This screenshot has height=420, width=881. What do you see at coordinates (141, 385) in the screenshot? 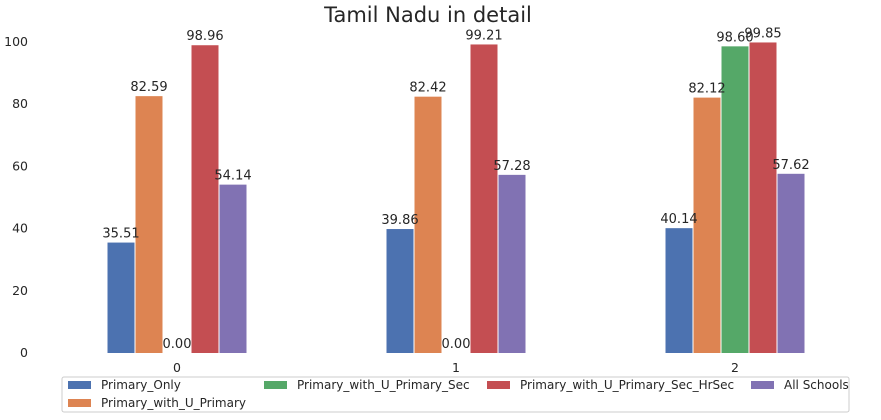
I see `legend-label: Primary_Only` at bounding box center [141, 385].